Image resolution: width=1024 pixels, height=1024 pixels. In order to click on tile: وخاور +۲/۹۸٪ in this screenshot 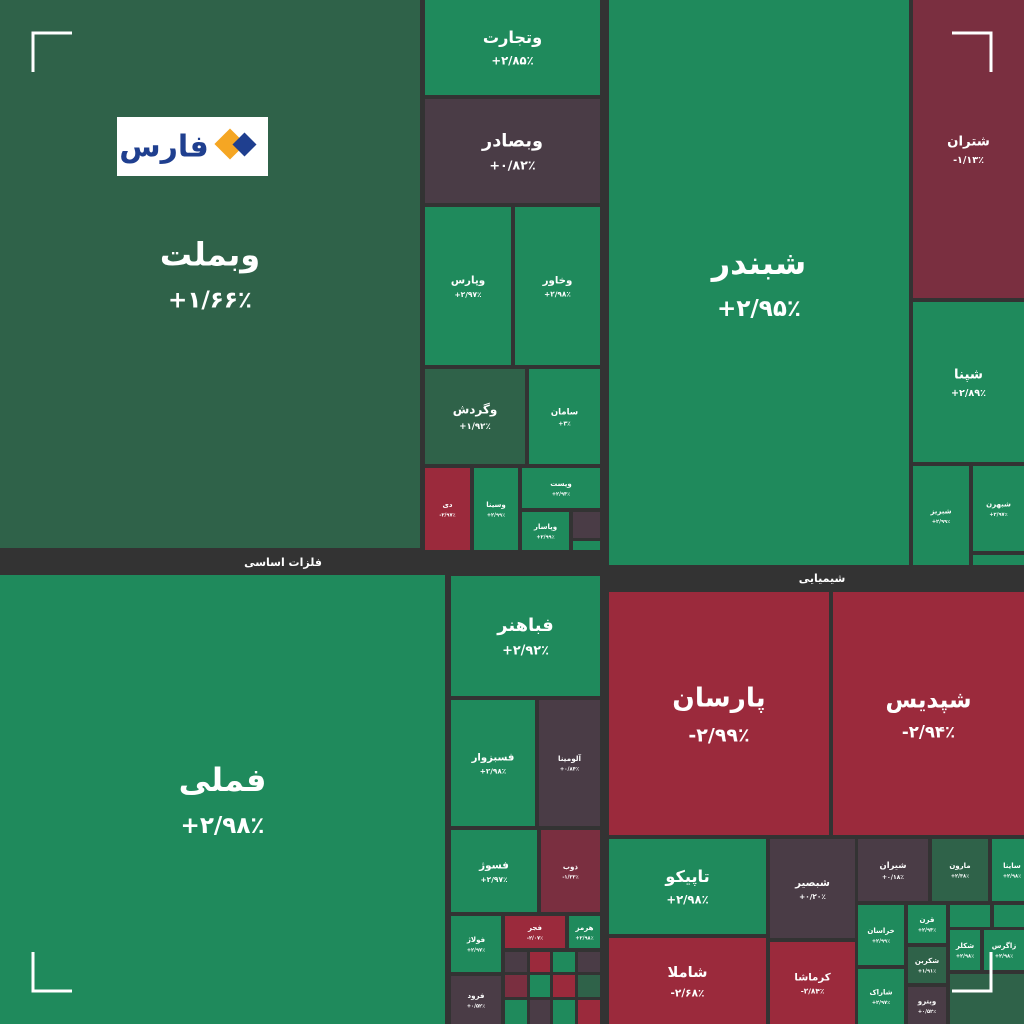, I will do `click(557, 286)`.